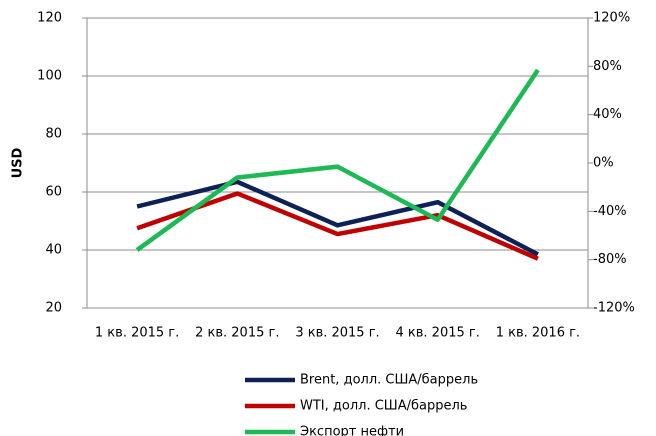 The width and height of the screenshot is (656, 436). What do you see at coordinates (49, 18) in the screenshot?
I see `y-tick-label: 120` at bounding box center [49, 18].